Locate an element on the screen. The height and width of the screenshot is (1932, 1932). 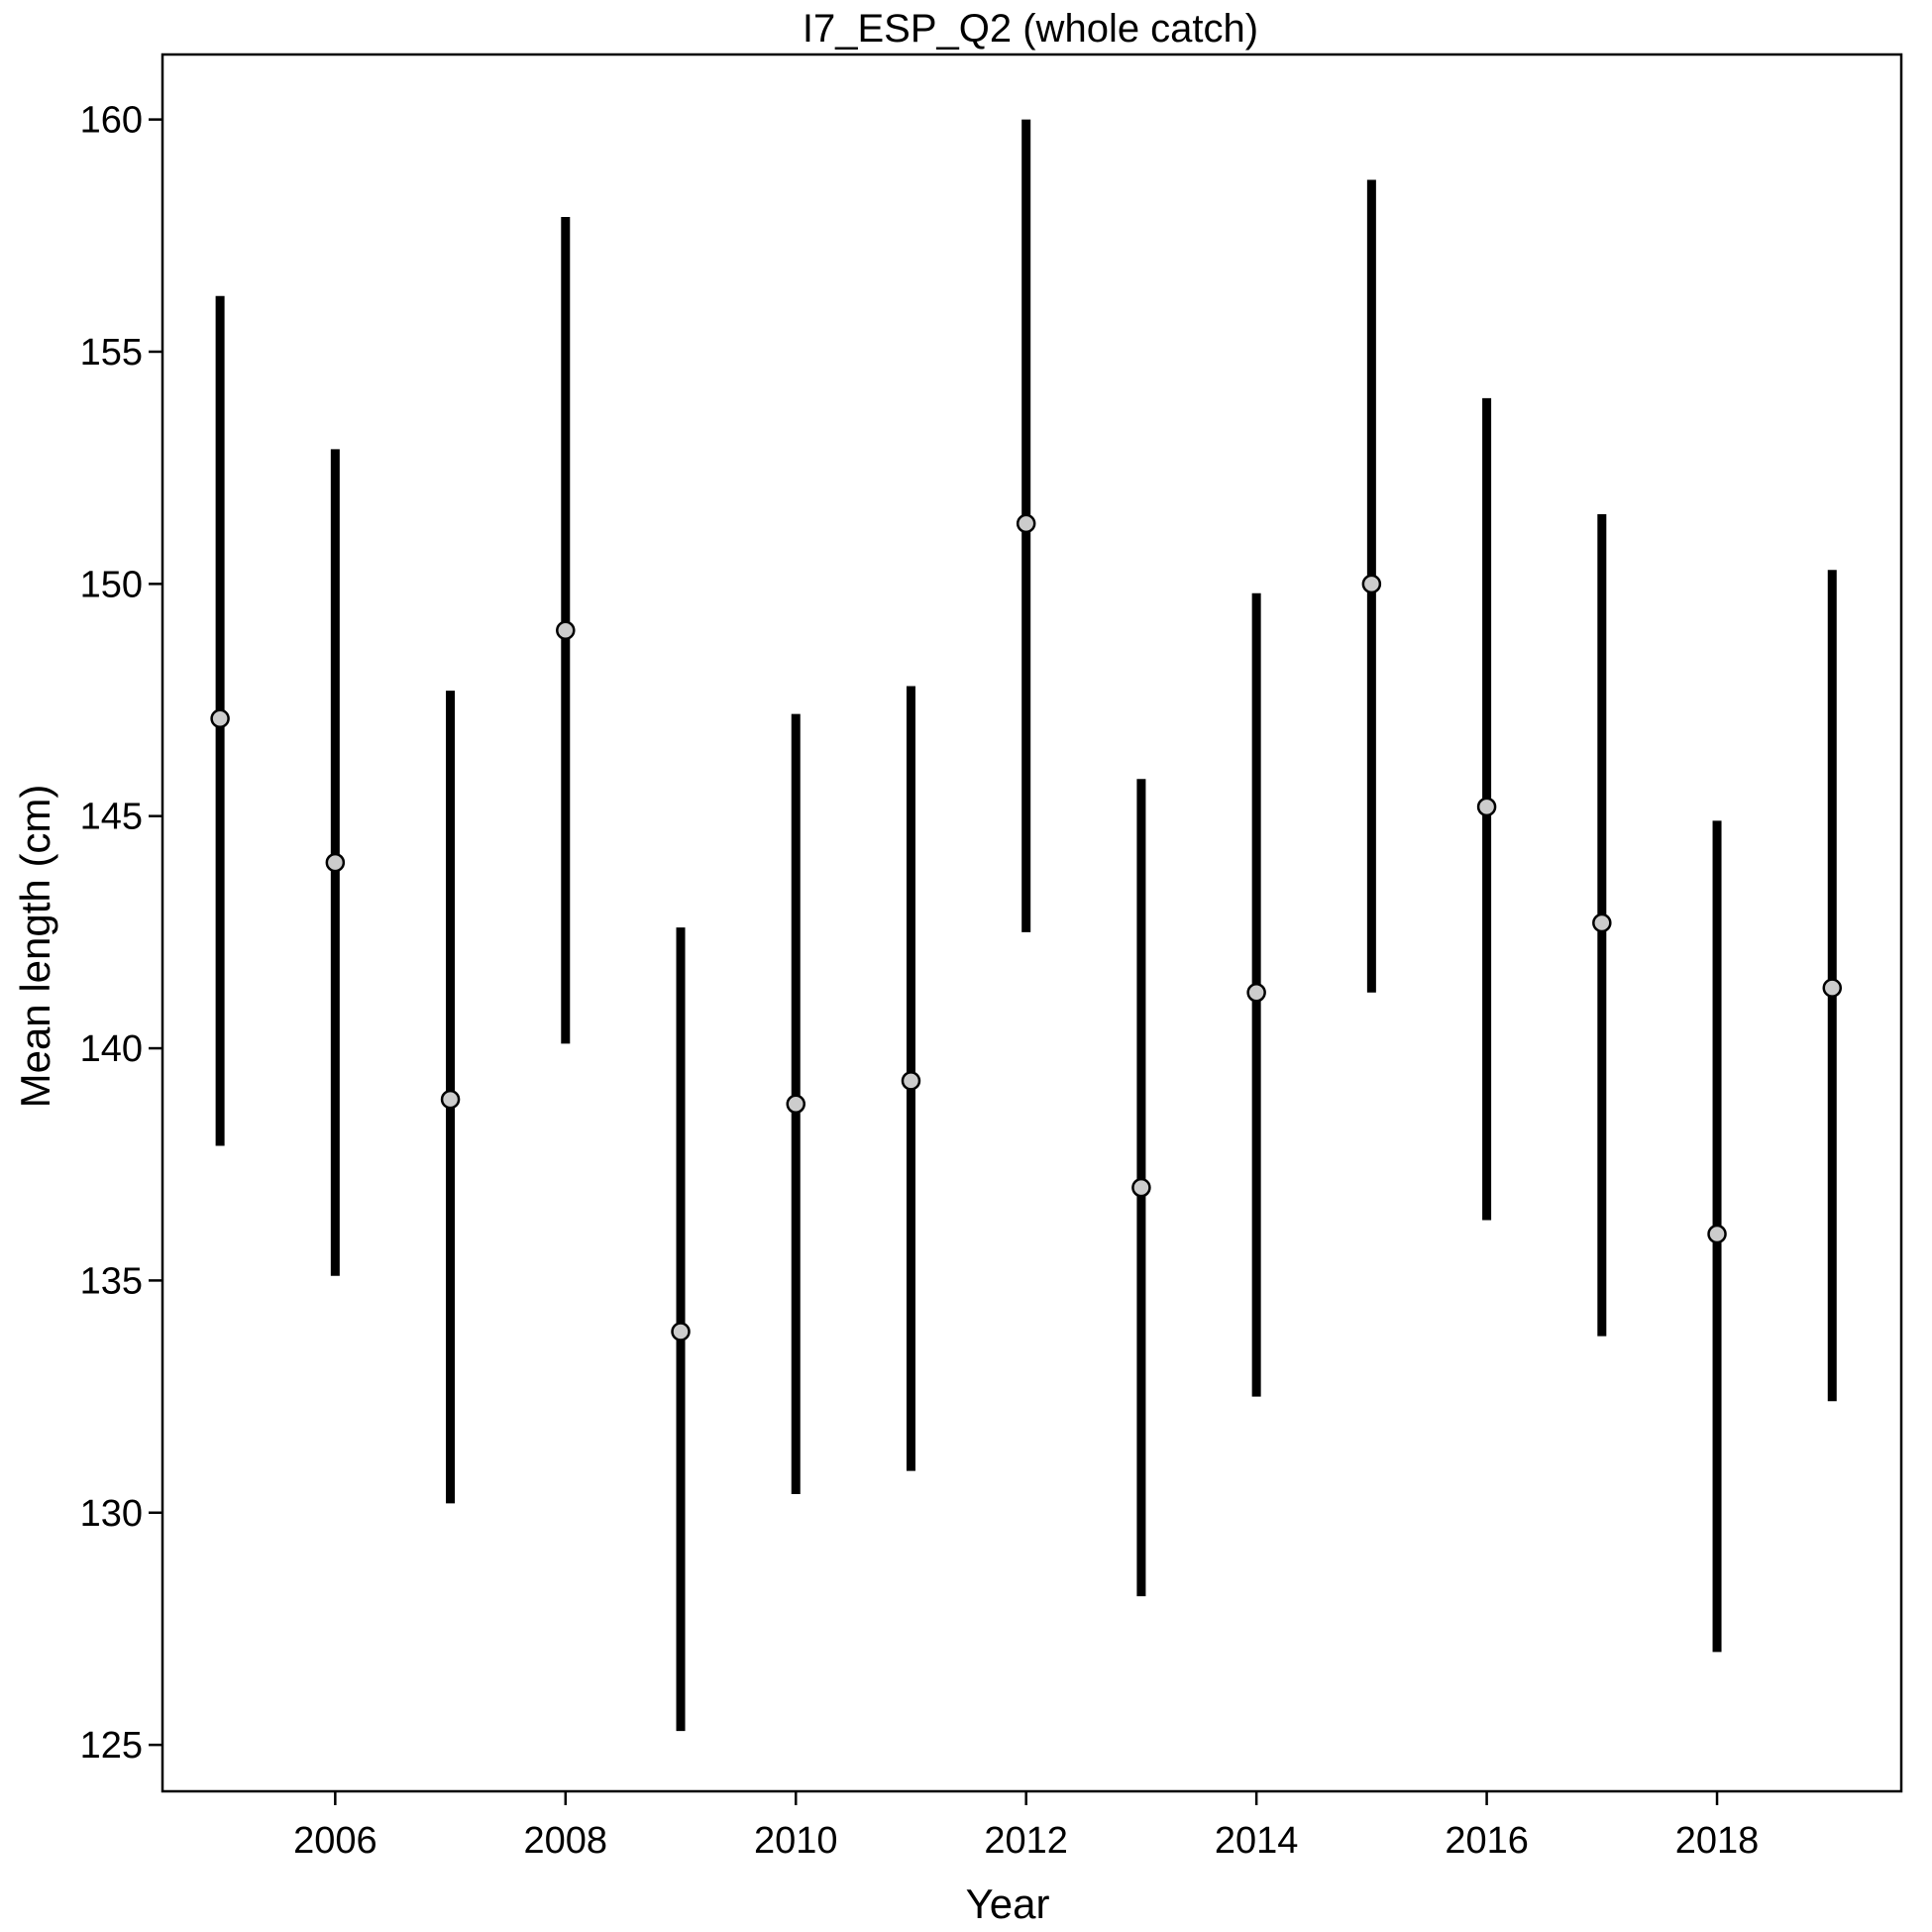
y-tick-label: 160 is located at coordinates (112, 121).